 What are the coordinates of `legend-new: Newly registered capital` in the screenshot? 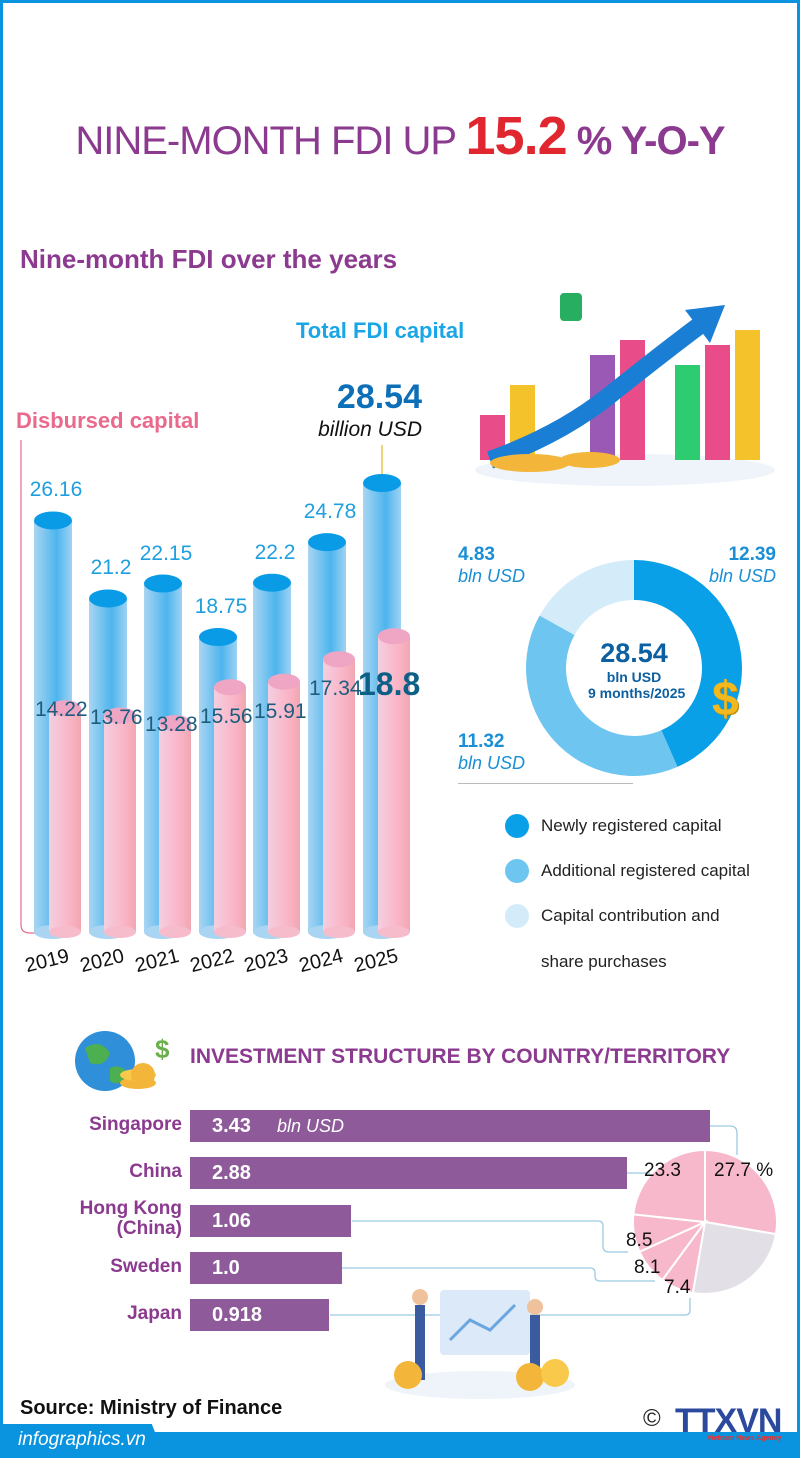 It's located at (613, 826).